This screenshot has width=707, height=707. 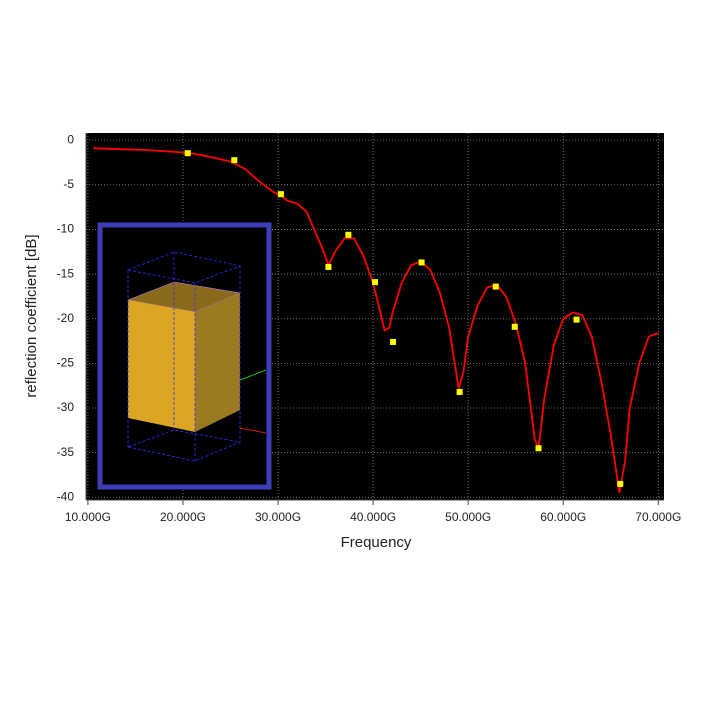 What do you see at coordinates (376, 542) in the screenshot?
I see `x-axis-title: Frequency` at bounding box center [376, 542].